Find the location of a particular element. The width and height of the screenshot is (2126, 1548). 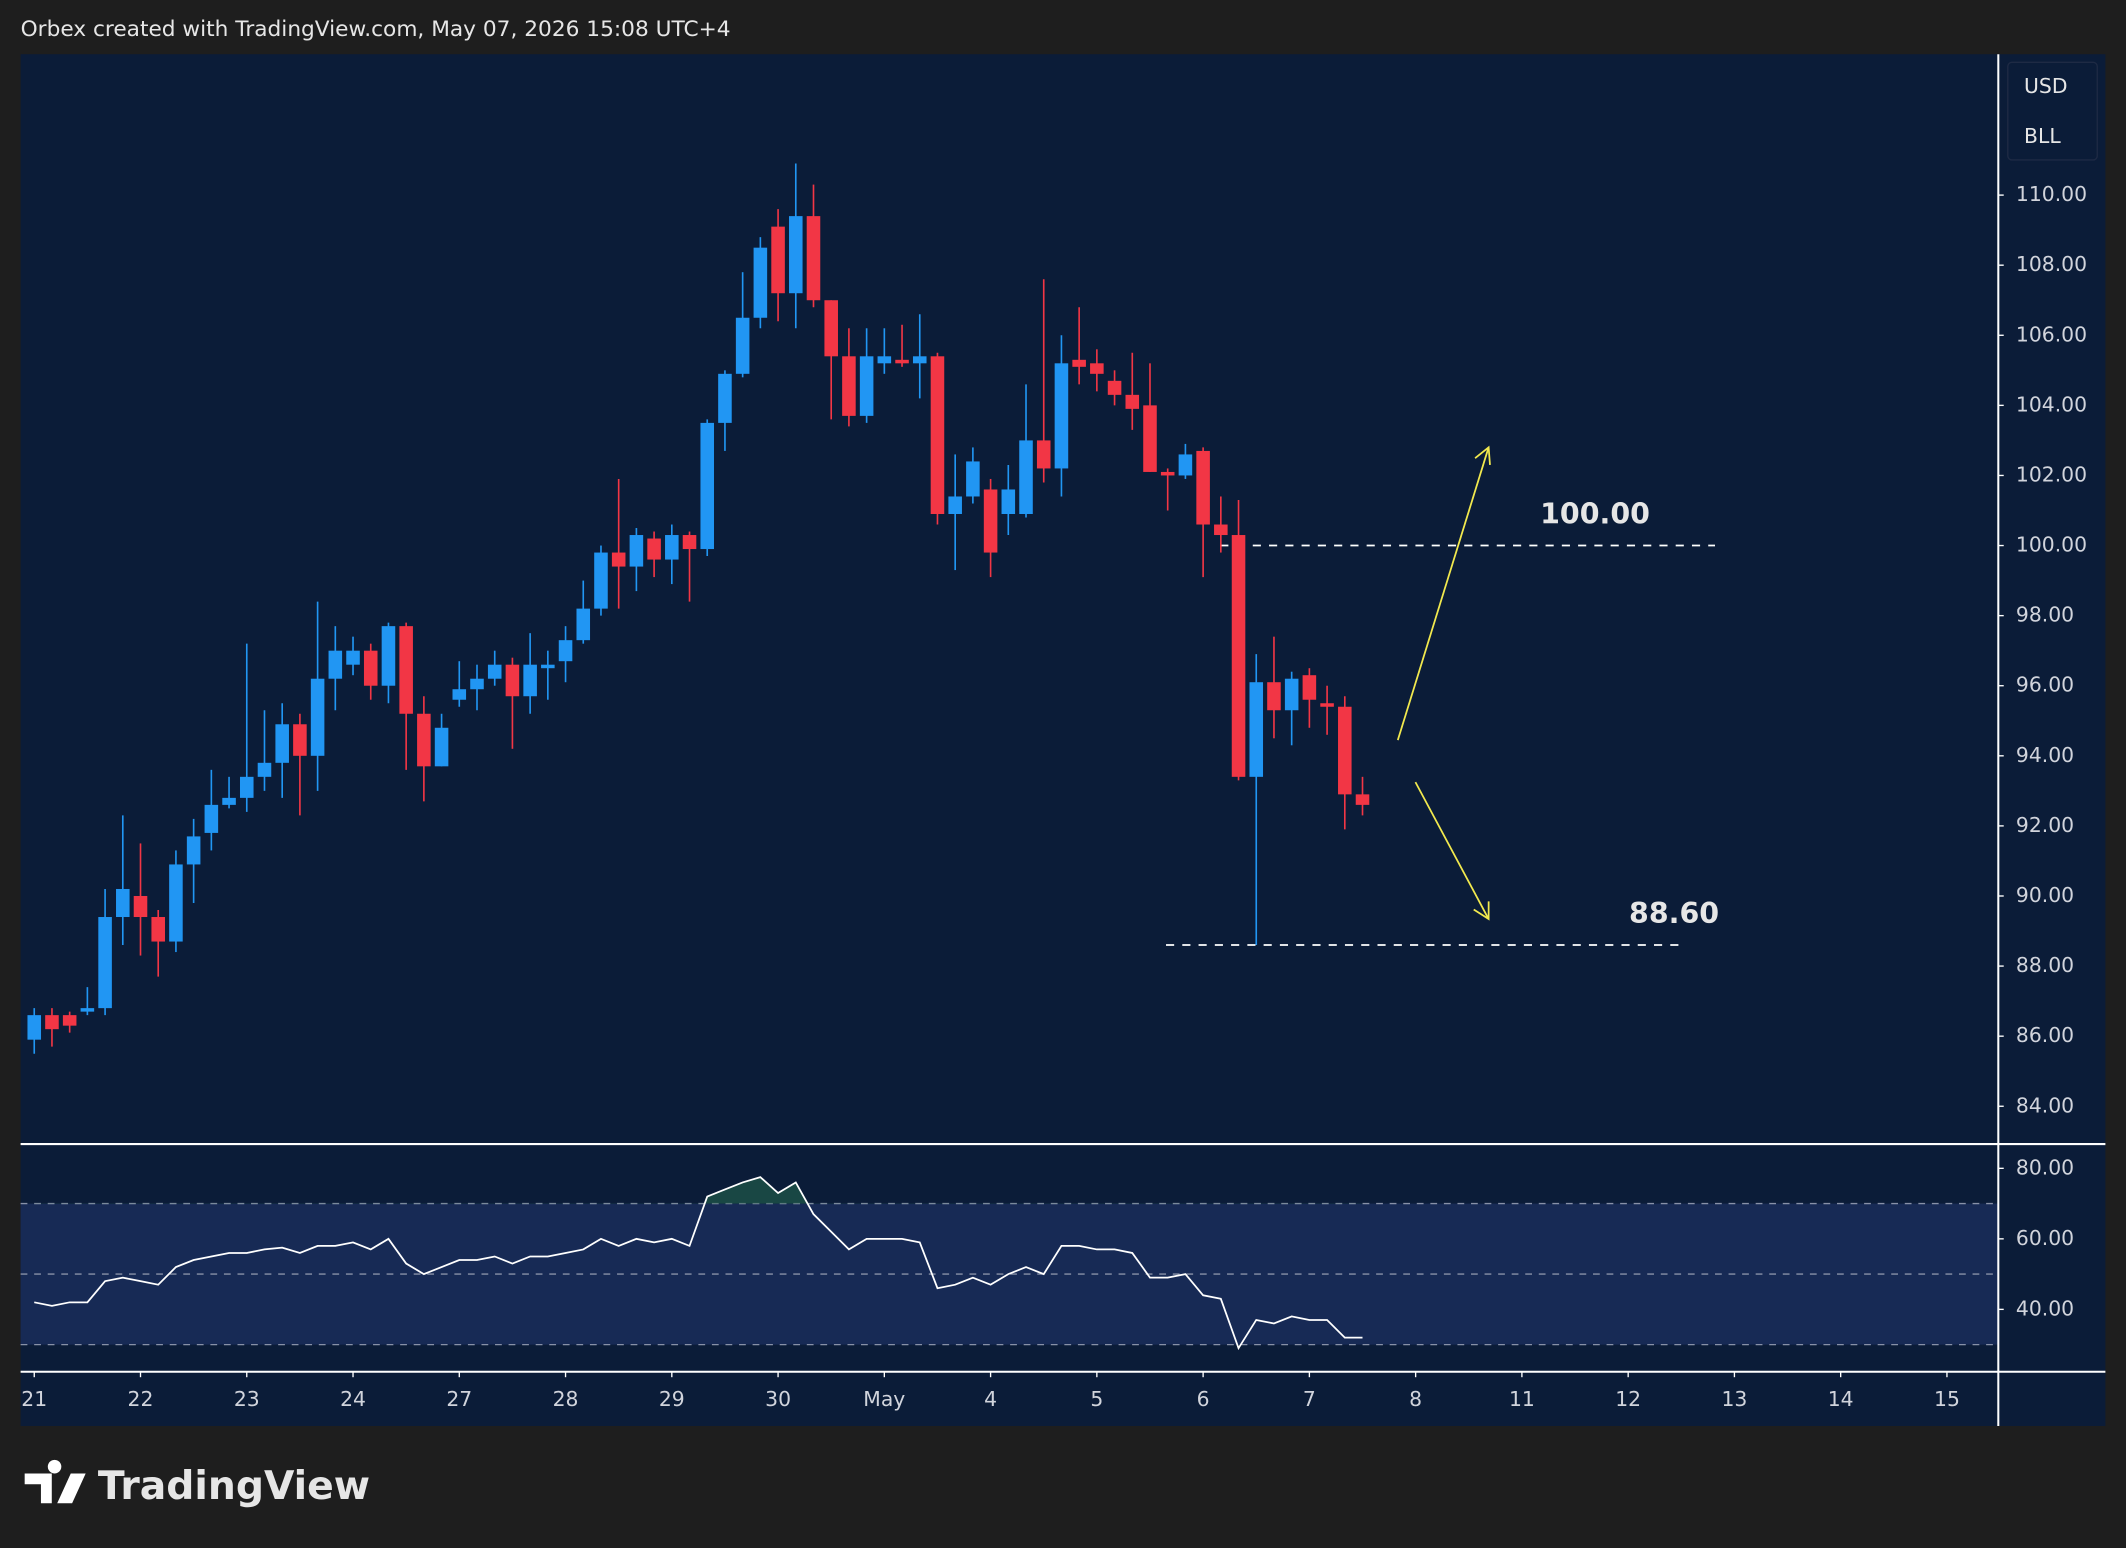

x-tick-label: 22 is located at coordinates (141, 1399).